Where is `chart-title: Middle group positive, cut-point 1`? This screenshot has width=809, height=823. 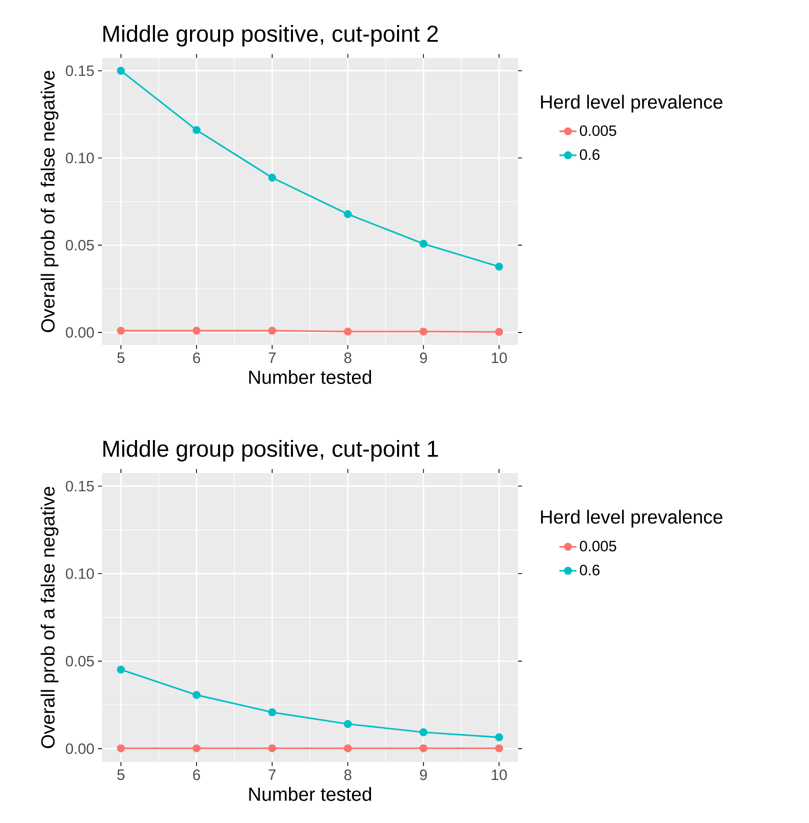
chart-title: Middle group positive, cut-point 1 is located at coordinates (270, 451).